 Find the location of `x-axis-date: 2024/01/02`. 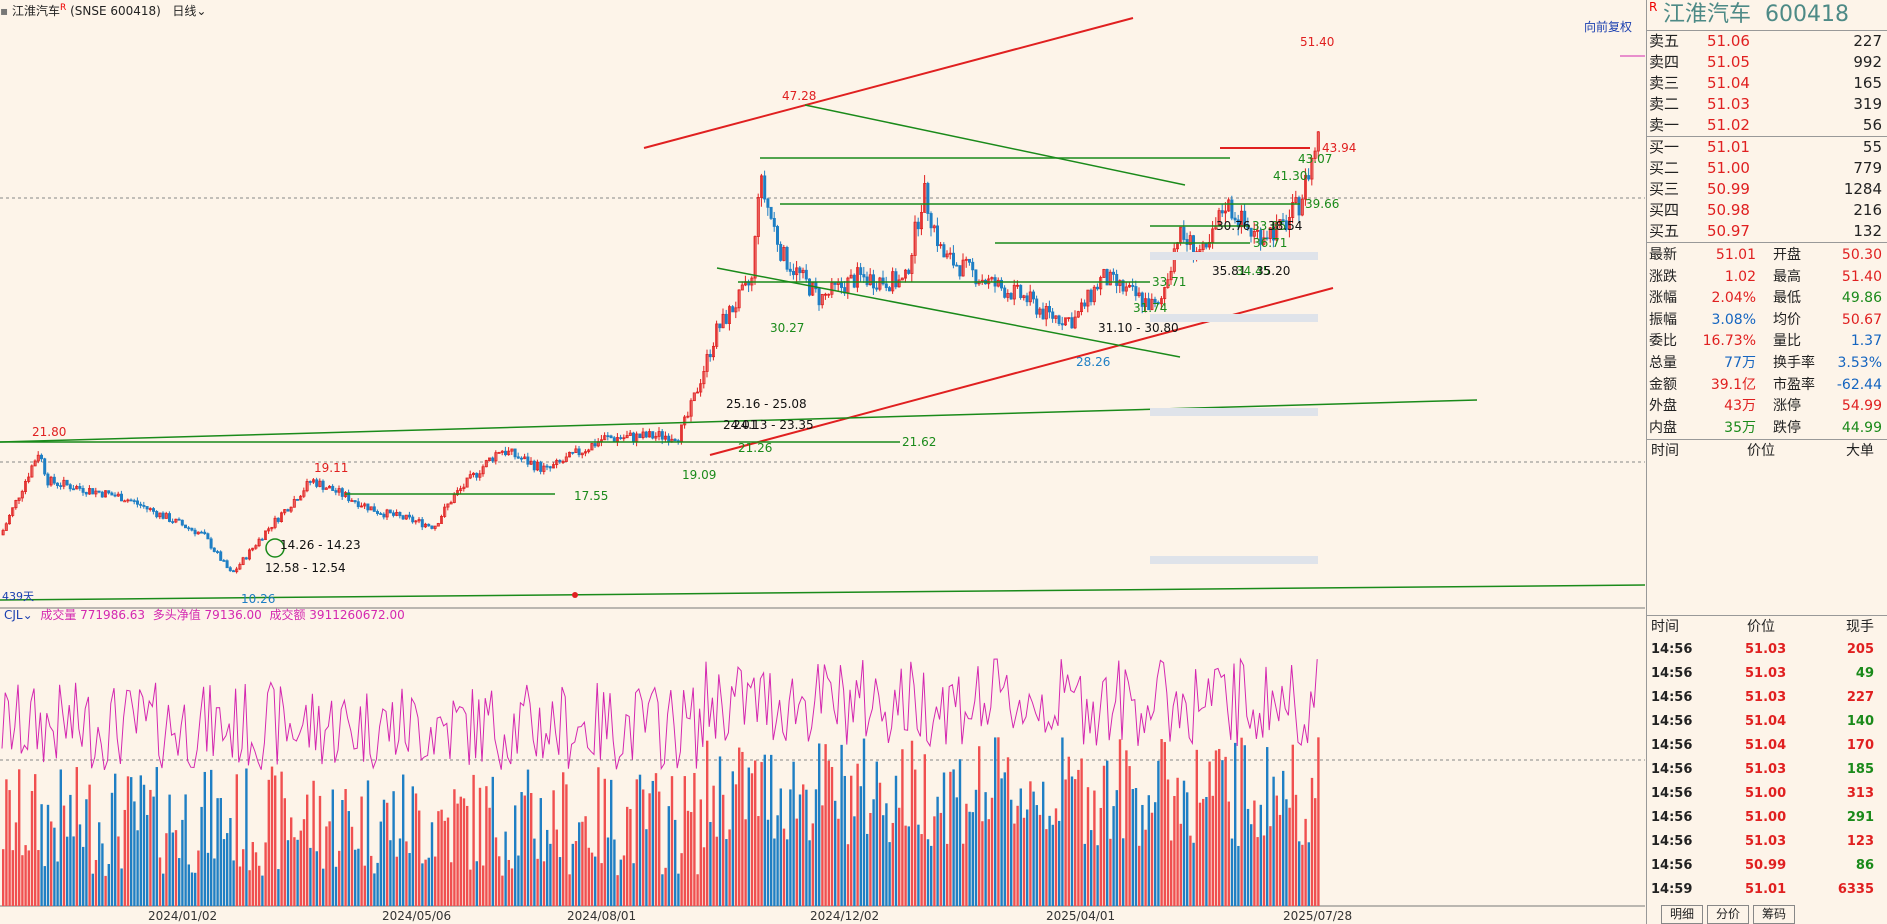

x-axis-date: 2024/01/02 is located at coordinates (182, 916).